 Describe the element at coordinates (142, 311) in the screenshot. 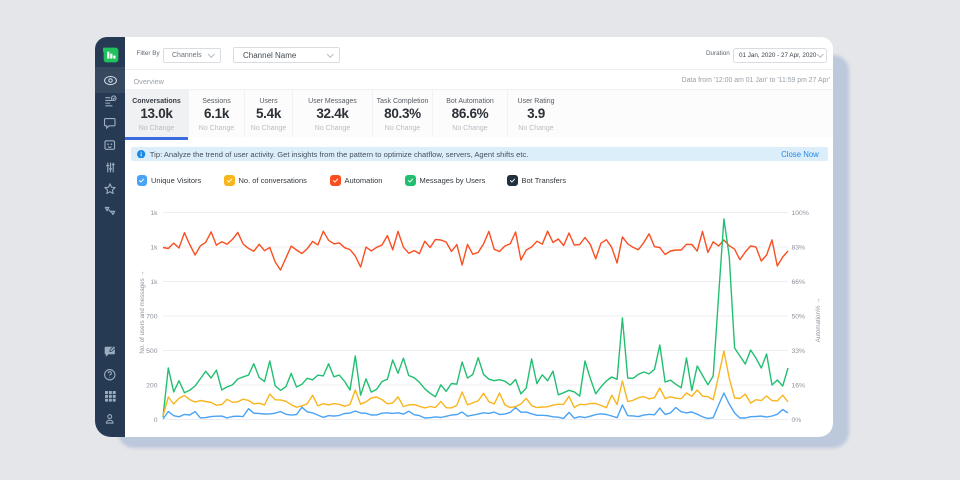

I see `svg-text: No. of users and messages →` at that location.